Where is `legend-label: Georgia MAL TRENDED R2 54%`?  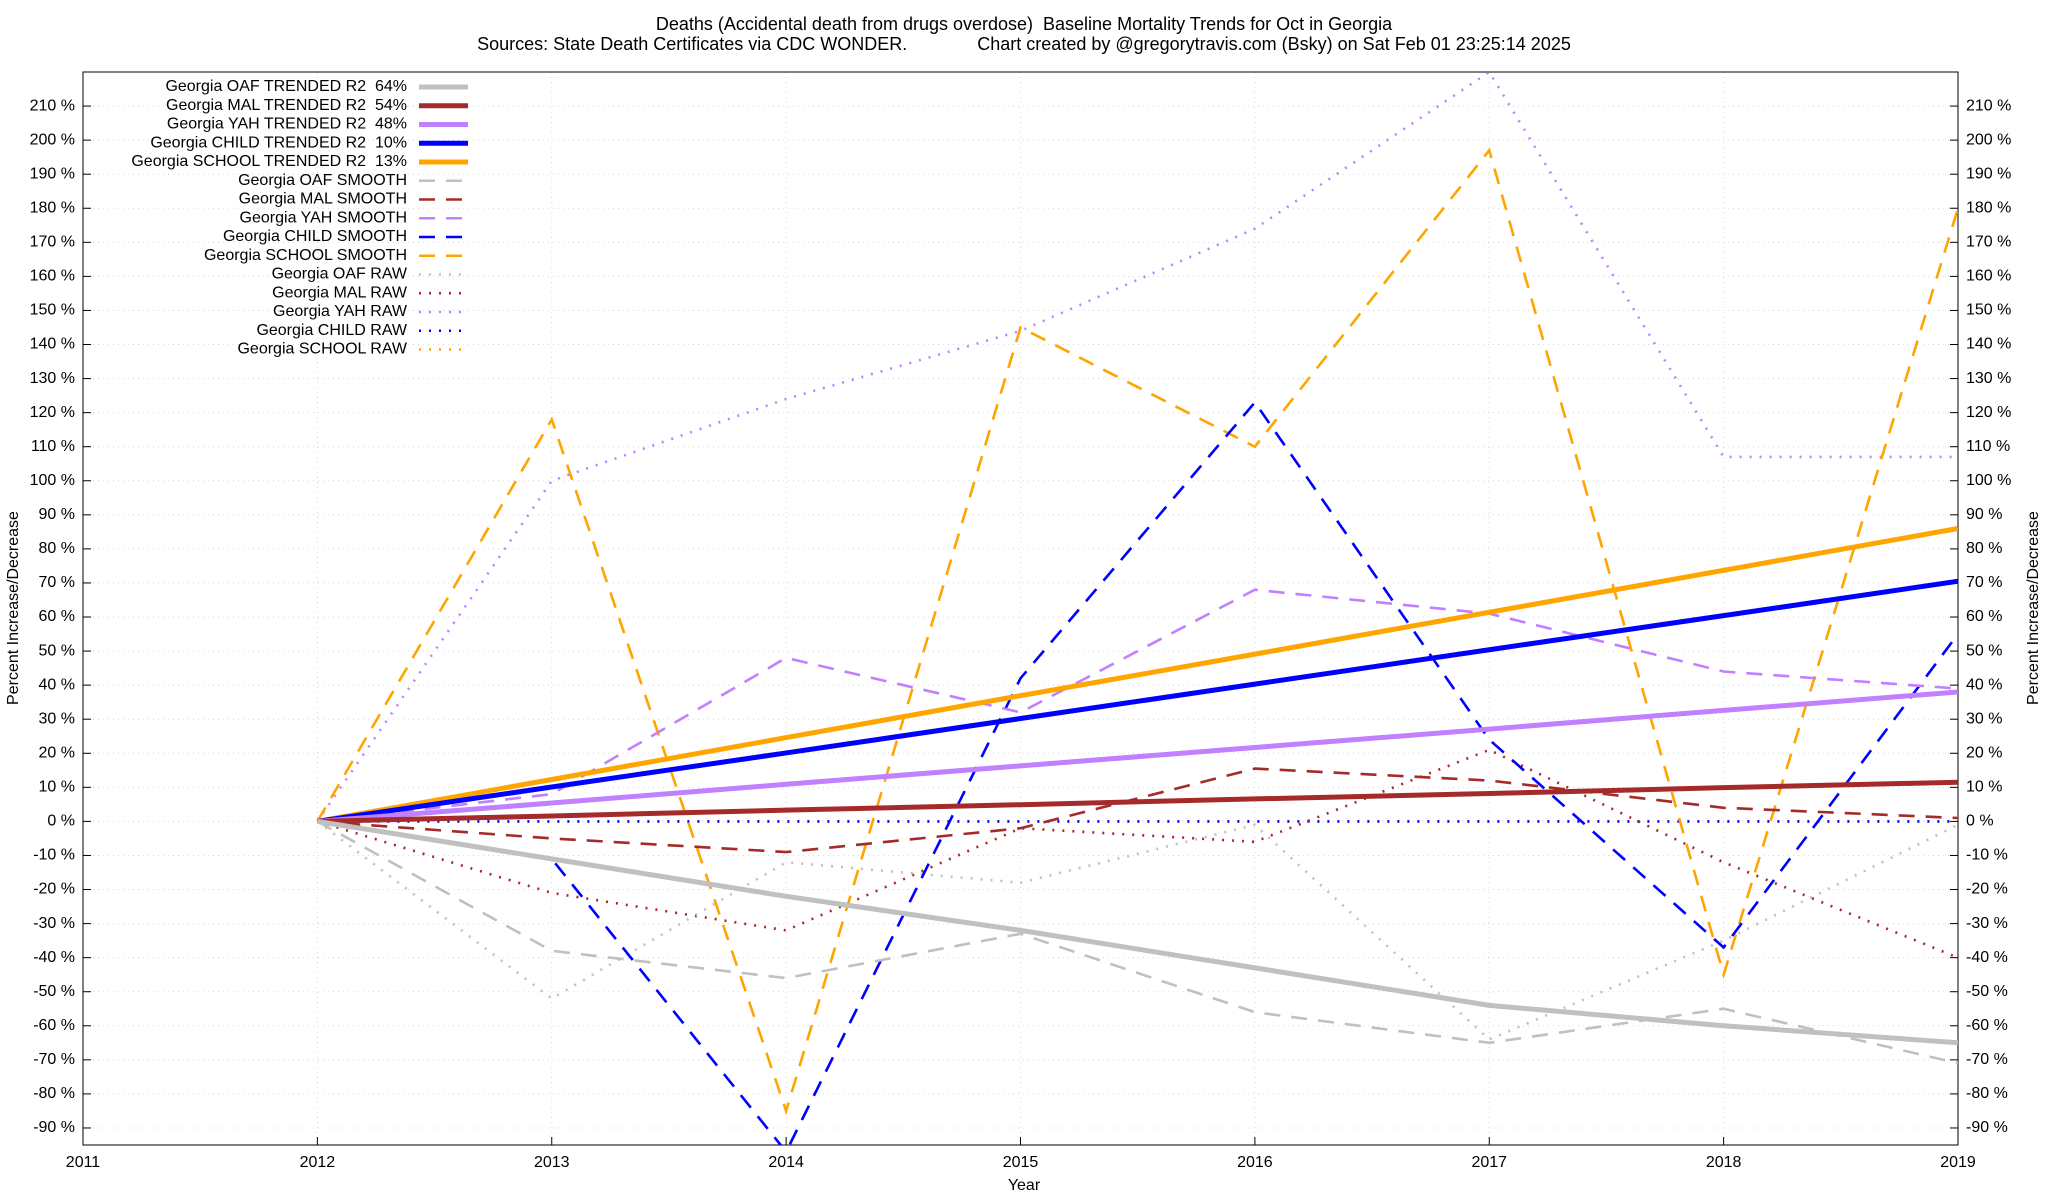 legend-label: Georgia MAL TRENDED R2 54% is located at coordinates (286, 105).